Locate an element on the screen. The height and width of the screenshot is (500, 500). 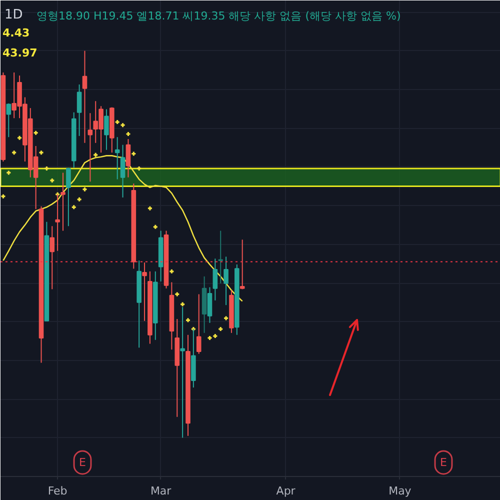
chart-subtitle: 영형18.90 H19.45 엘18.71 씨19.35 해당 사항 없음 (해당 사항 없음 %) is located at coordinates (218, 16).